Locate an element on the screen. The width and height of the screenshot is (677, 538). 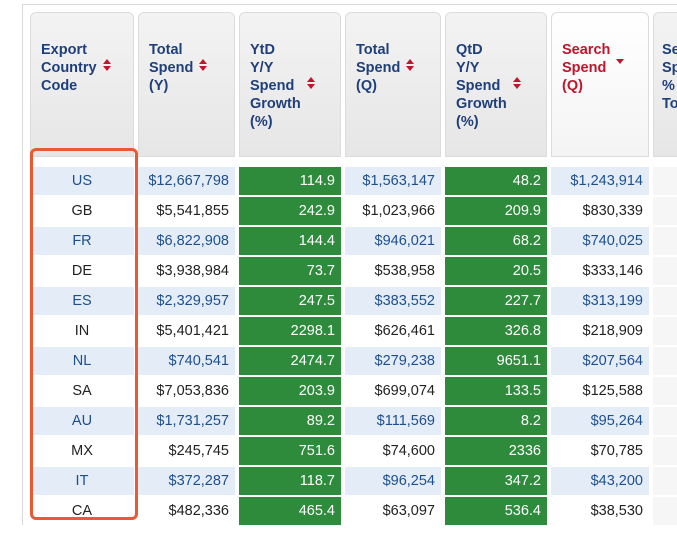
country-code-cell: IN is located at coordinates (82, 331).